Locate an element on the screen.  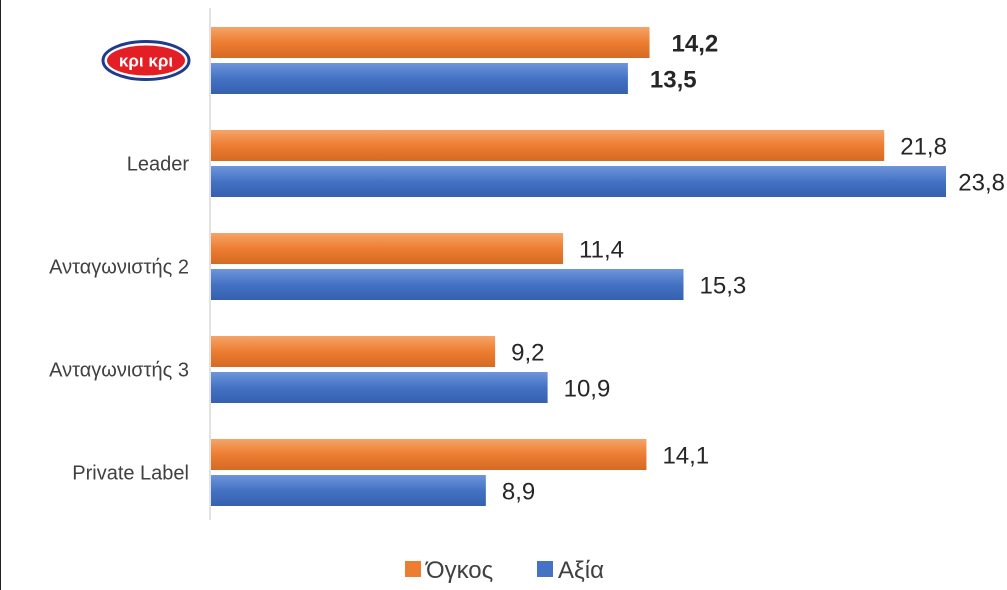
kri-kri-logo-text: κρι κρι is located at coordinates (146, 61).